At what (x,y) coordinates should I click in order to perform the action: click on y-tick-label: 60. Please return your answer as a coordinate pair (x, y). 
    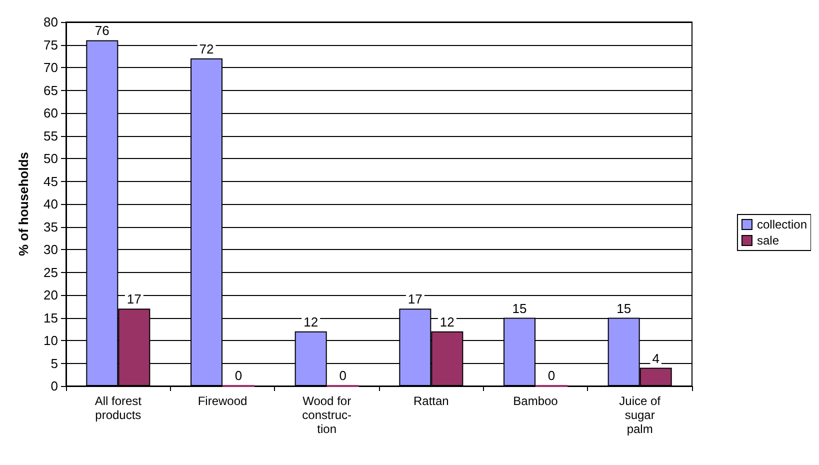
    Looking at the image, I should click on (51, 113).